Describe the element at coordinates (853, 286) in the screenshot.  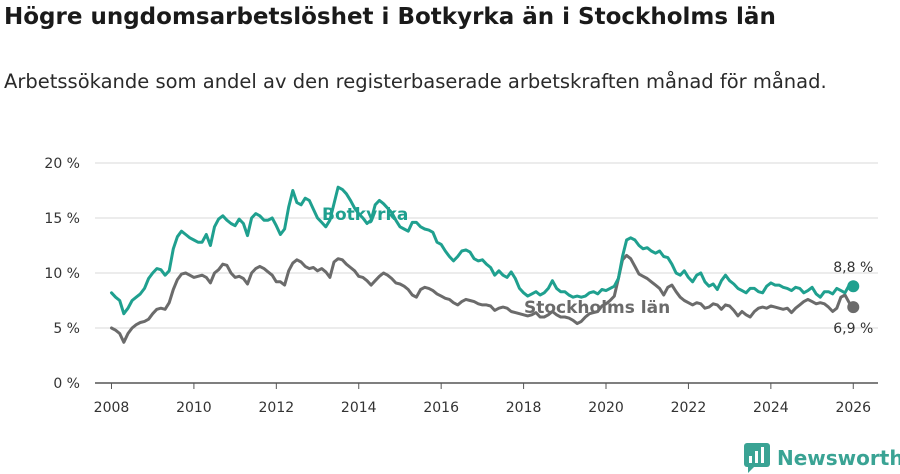
I see `end-point-botkyrka` at that location.